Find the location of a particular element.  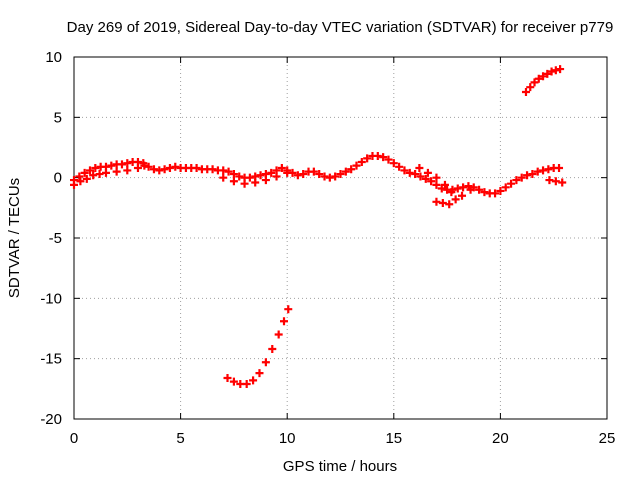

y-tick-label: -20 is located at coordinates (51, 419).